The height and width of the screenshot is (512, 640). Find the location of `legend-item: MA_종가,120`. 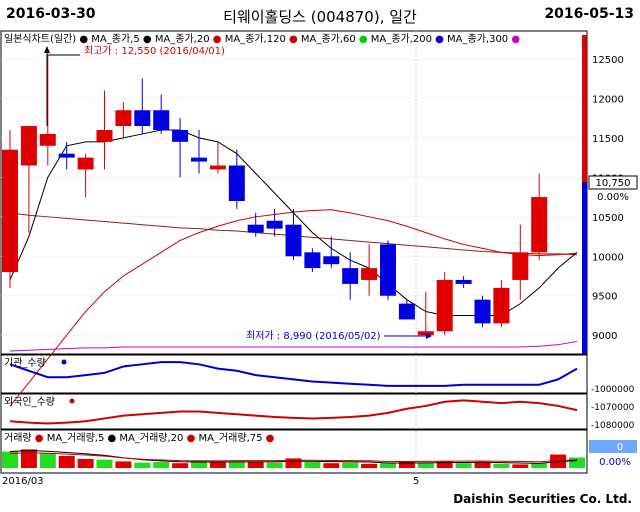

legend-item: MA_종가,120 is located at coordinates (255, 39).